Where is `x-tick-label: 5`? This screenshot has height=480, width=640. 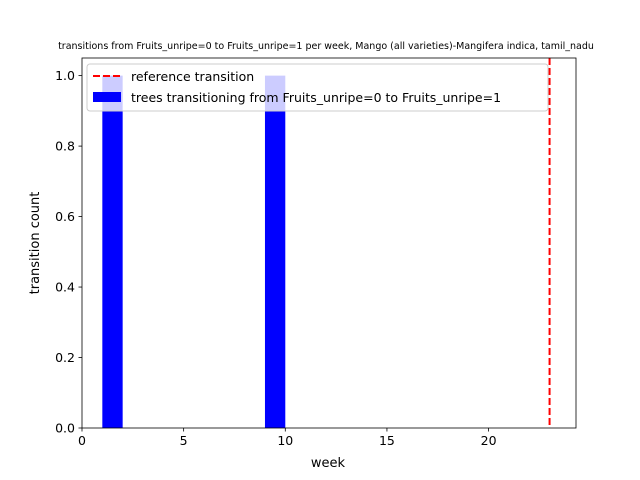 x-tick-label: 5 is located at coordinates (184, 440).